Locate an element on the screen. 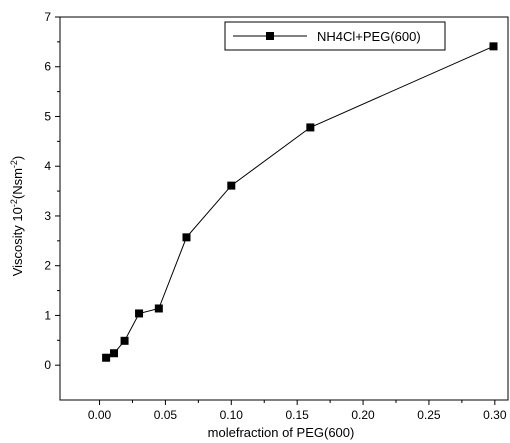 The width and height of the screenshot is (510, 443). y-tick-label: 7 is located at coordinates (47, 17).